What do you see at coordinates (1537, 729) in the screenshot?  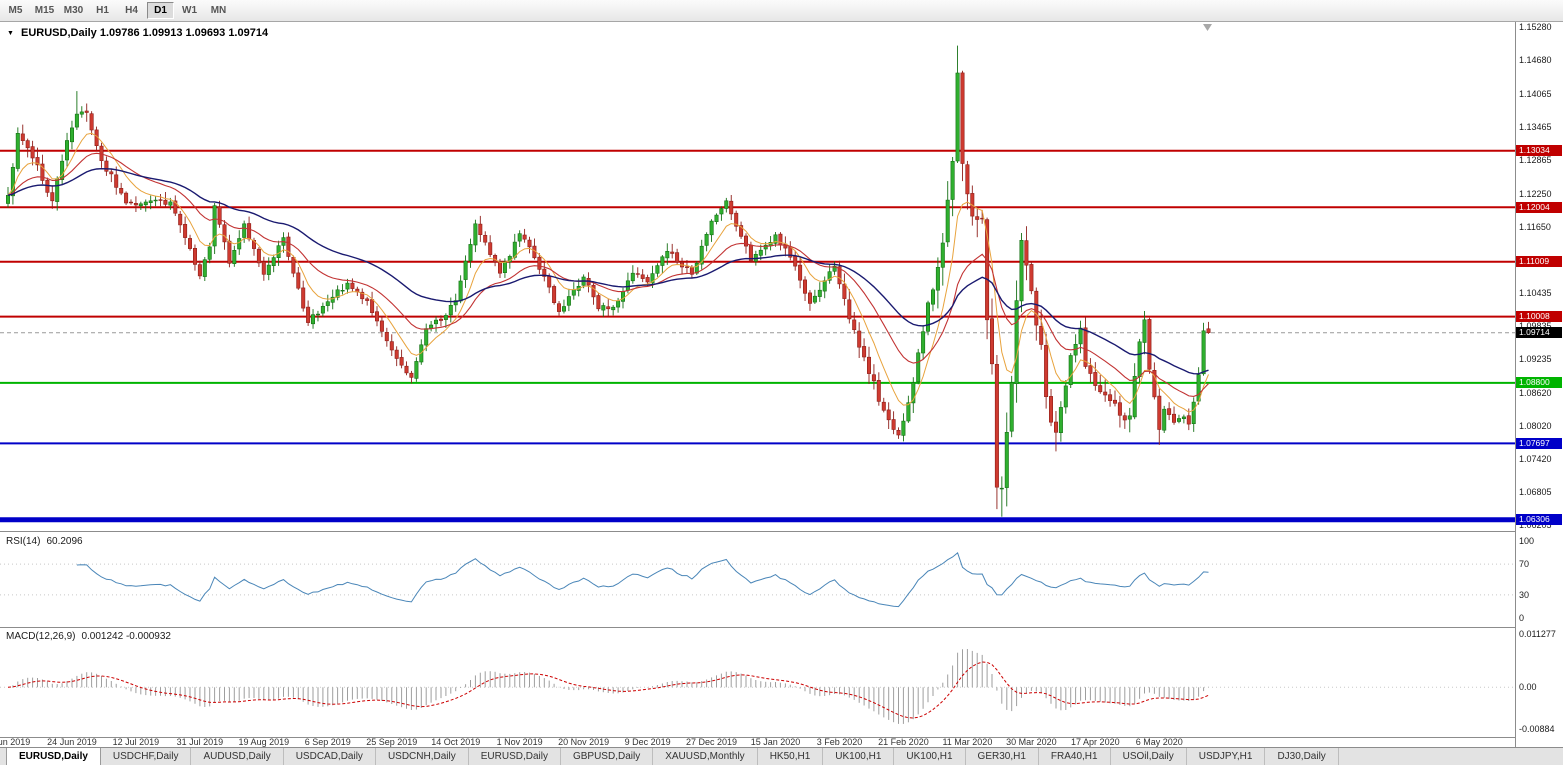 I see `macd-axis-label: -0.00884` at bounding box center [1537, 729].